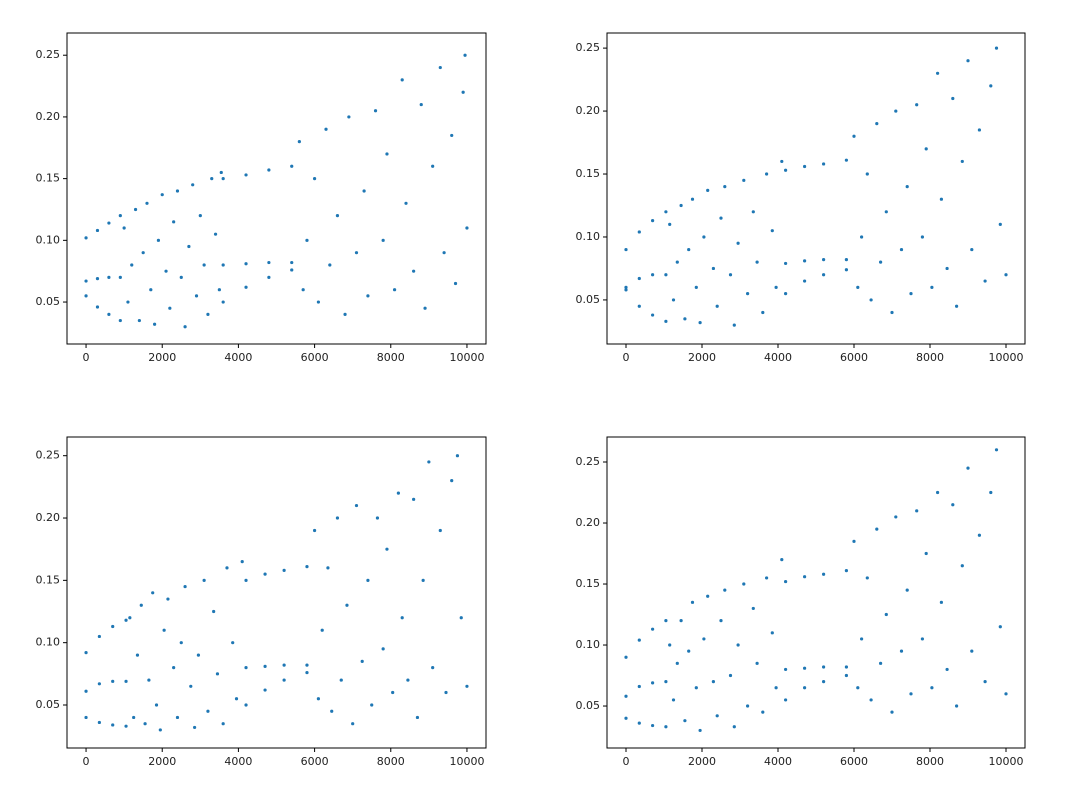  Describe the element at coordinates (466, 761) in the screenshot. I see `x-tick-label: 10000` at that location.